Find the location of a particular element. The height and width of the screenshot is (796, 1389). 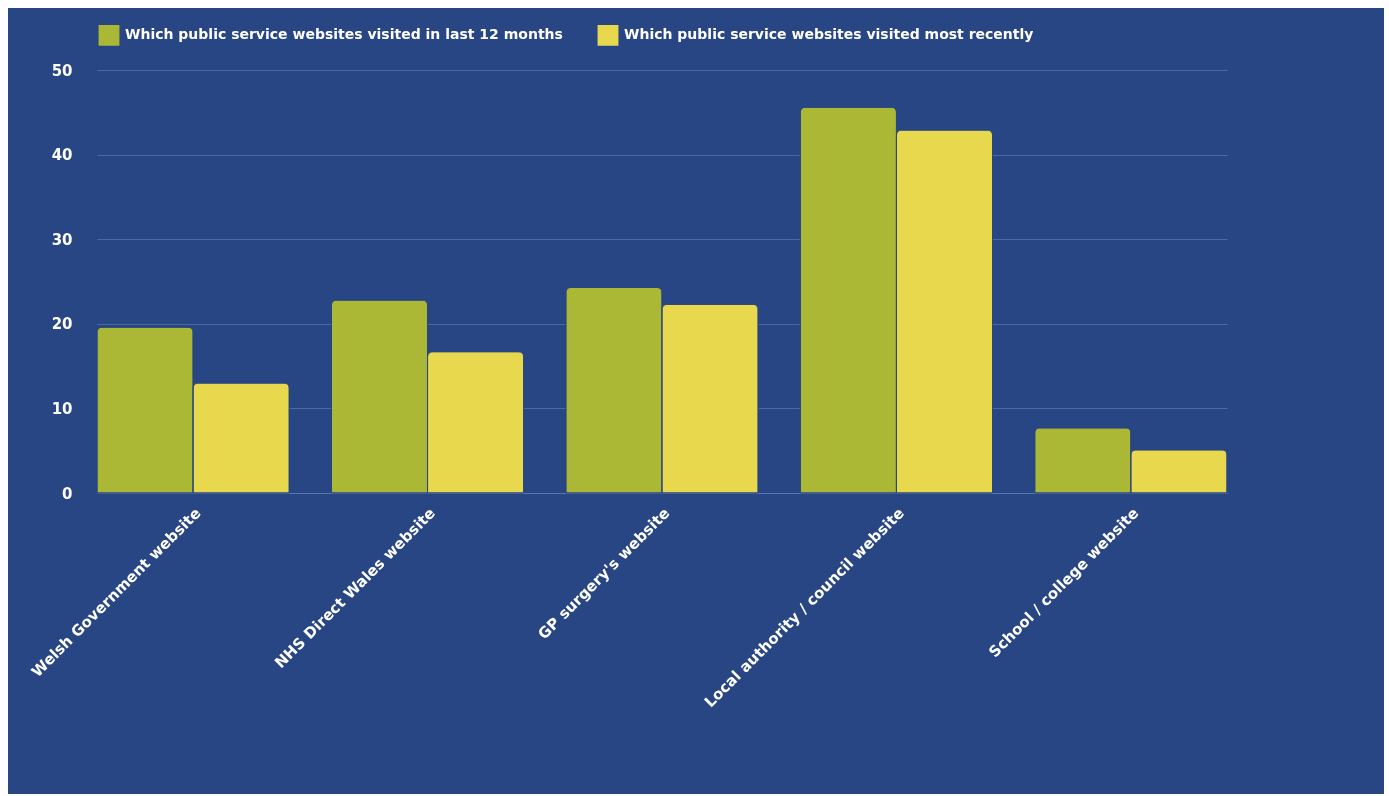

legend-label: Which public service websites visited in last 12 months is located at coordinates (344, 34).